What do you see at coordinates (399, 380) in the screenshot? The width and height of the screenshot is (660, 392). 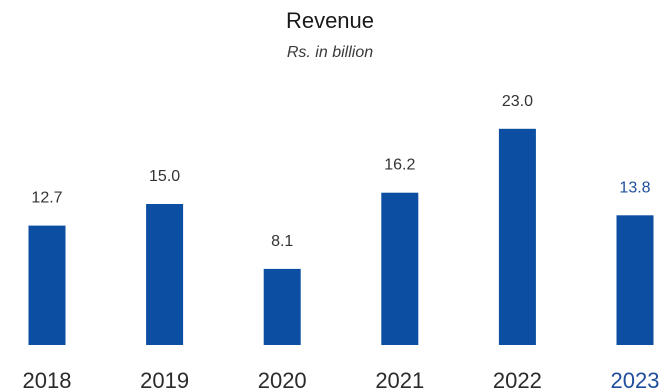 I see `x-tick-label-2021: 2021` at bounding box center [399, 380].